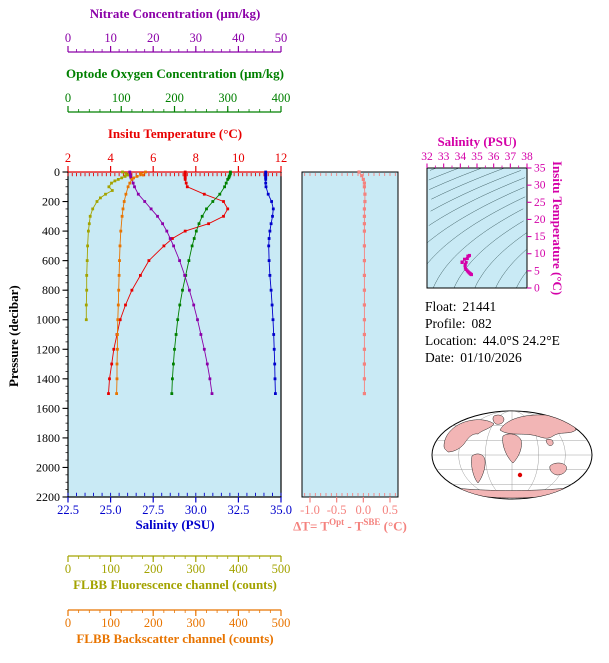  What do you see at coordinates (520, 475) in the screenshot?
I see `float-location-marker` at bounding box center [520, 475].